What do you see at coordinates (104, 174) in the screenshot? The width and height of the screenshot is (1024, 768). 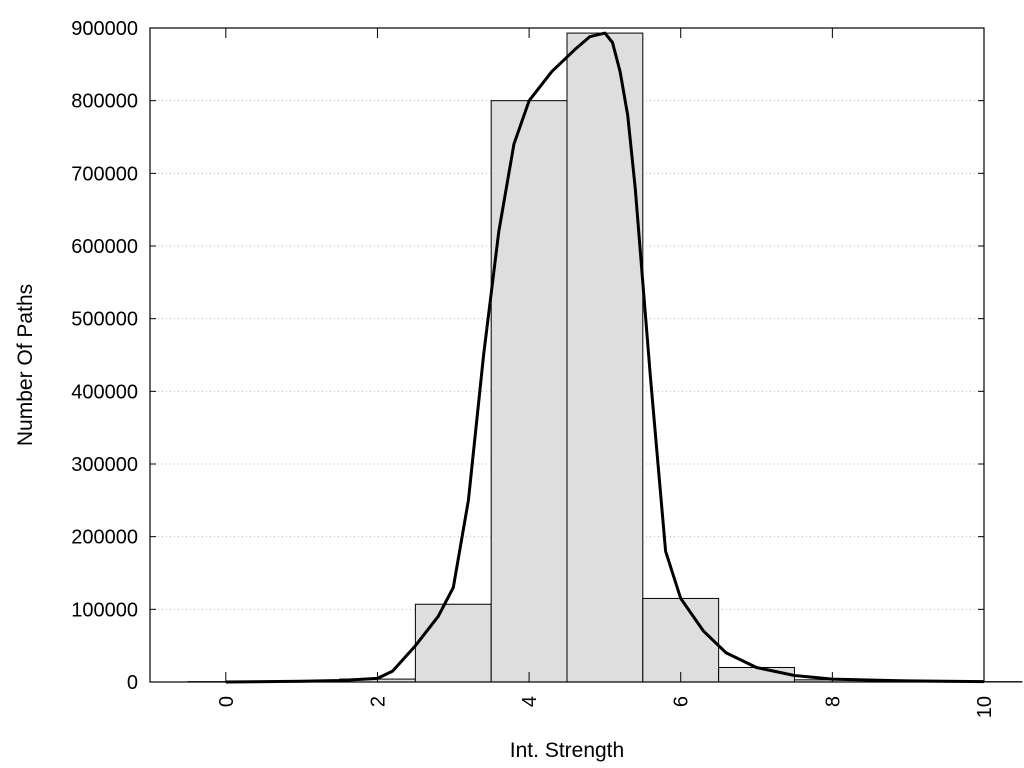 I see `y-tick-label: 700000` at bounding box center [104, 174].